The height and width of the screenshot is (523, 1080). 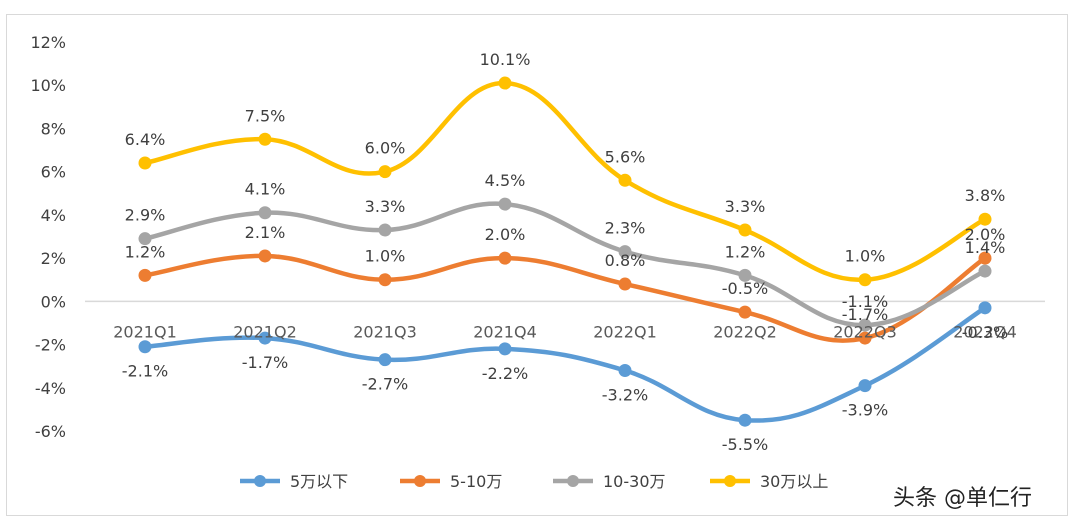 I want to click on watermark-text: 头条 @单仁行, so click(x=962, y=498).